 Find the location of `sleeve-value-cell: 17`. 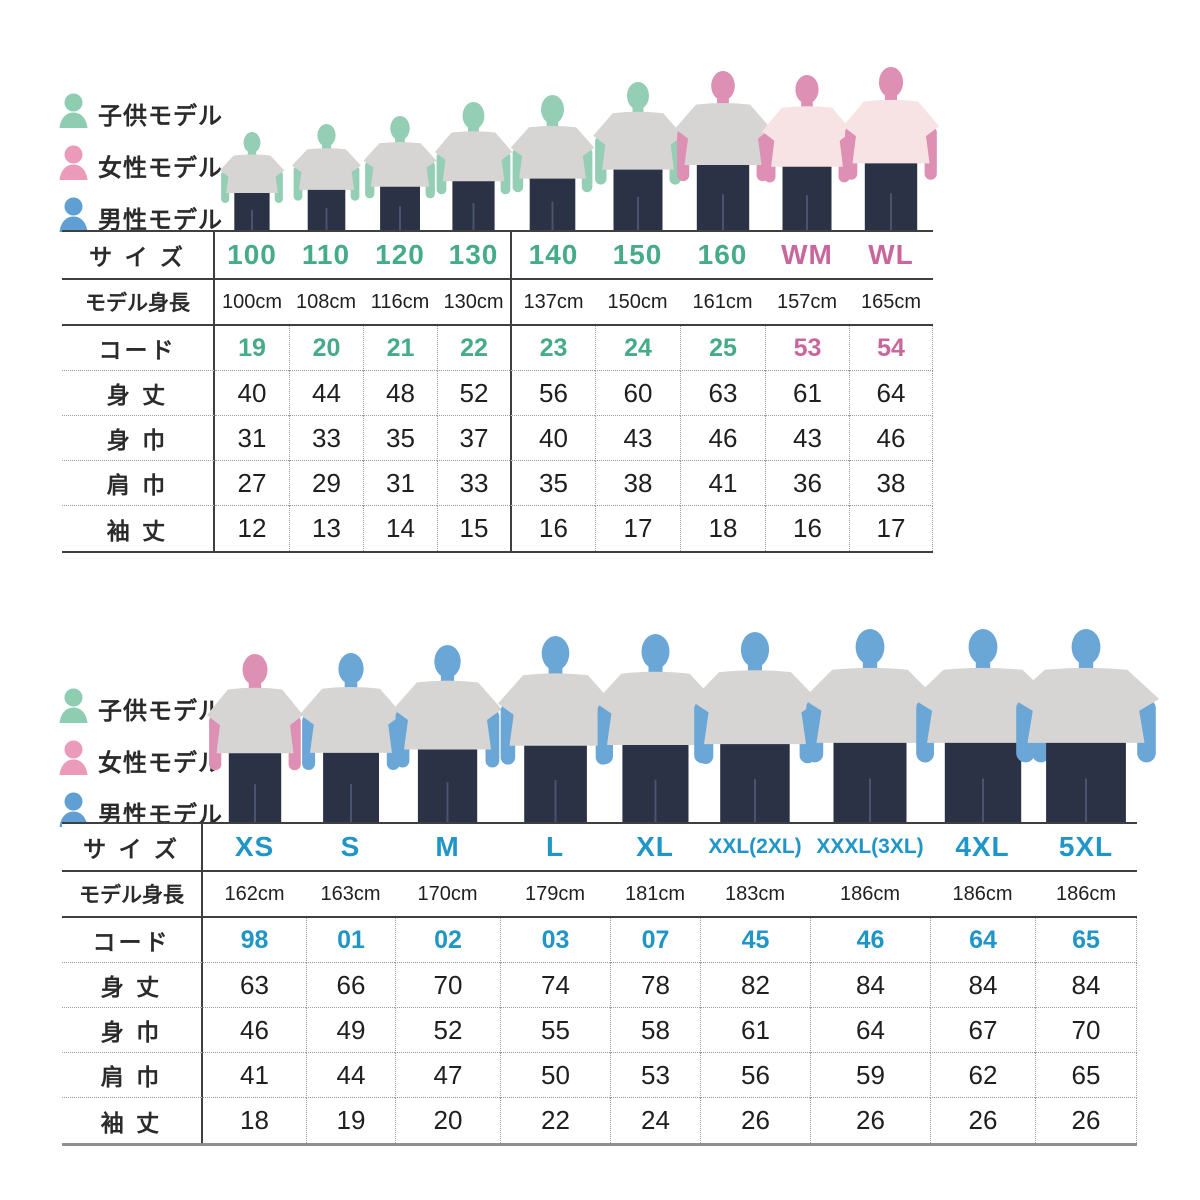

sleeve-value-cell: 17 is located at coordinates (891, 528).